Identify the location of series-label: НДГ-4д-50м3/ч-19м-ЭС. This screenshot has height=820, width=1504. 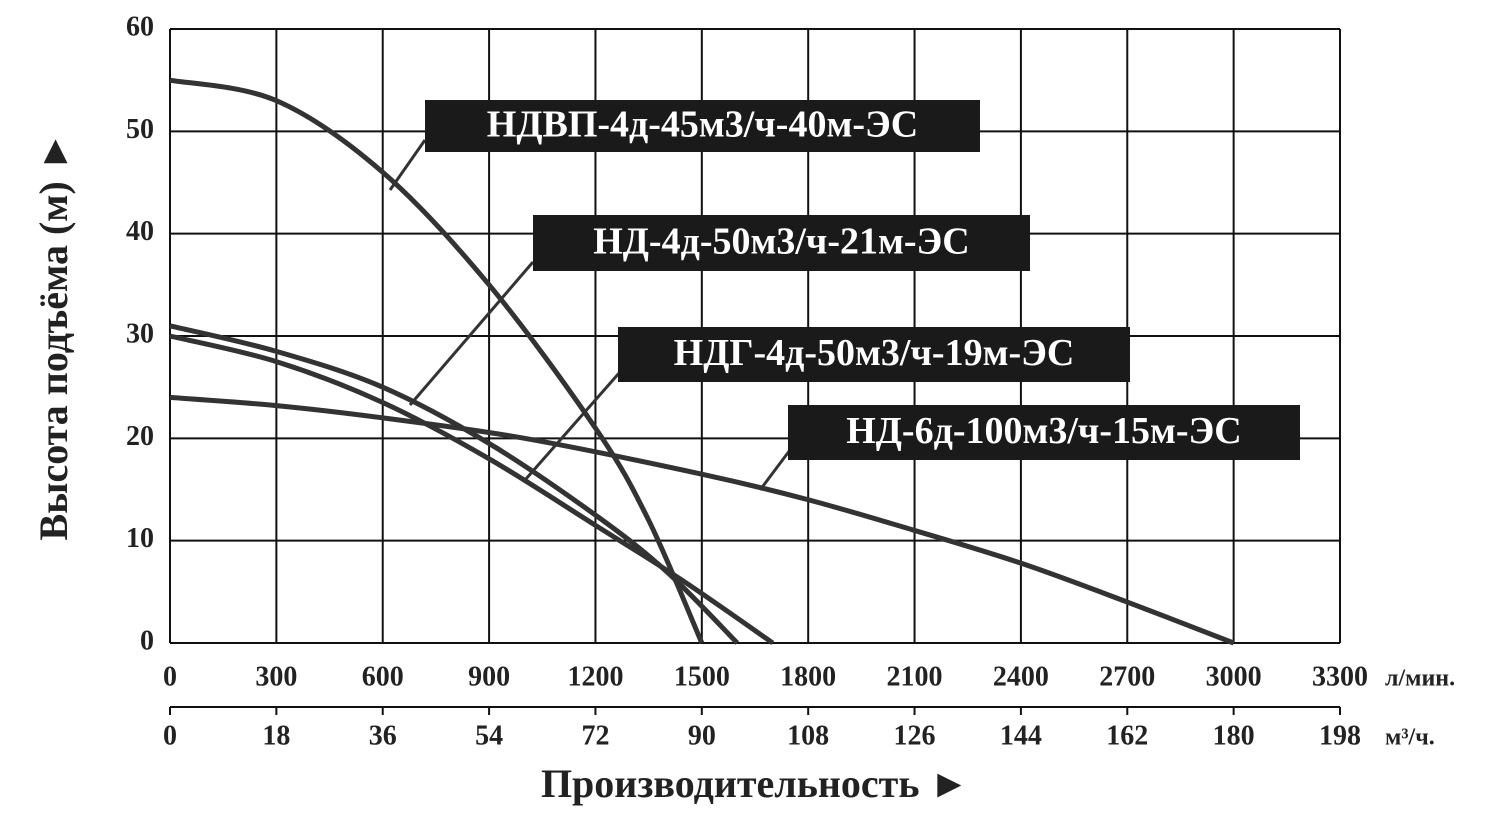
(874, 353).